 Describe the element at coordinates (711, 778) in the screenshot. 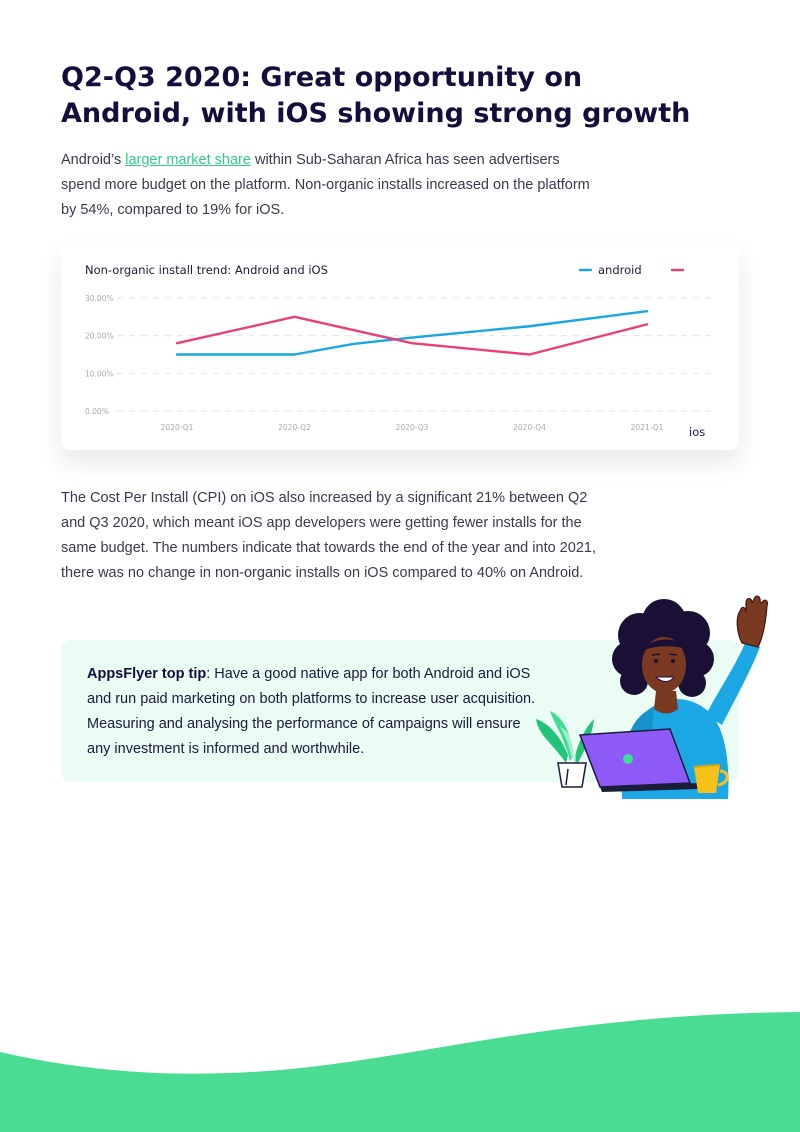

I see `mug-icon` at that location.